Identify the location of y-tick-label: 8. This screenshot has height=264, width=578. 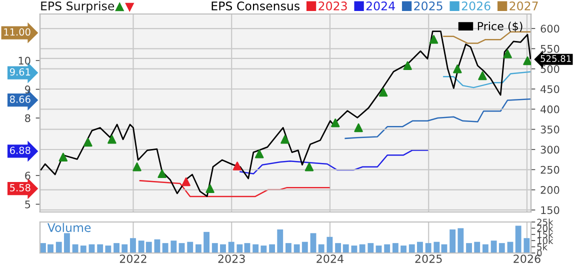
(27, 118).